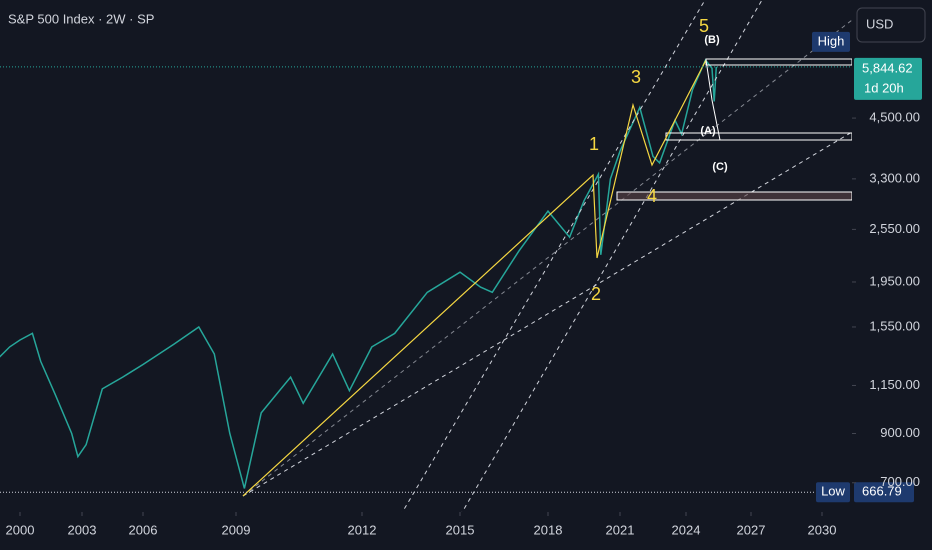 The height and width of the screenshot is (550, 932). I want to click on chart-title: S&P 500 Index · 2W · SP, so click(81, 18).